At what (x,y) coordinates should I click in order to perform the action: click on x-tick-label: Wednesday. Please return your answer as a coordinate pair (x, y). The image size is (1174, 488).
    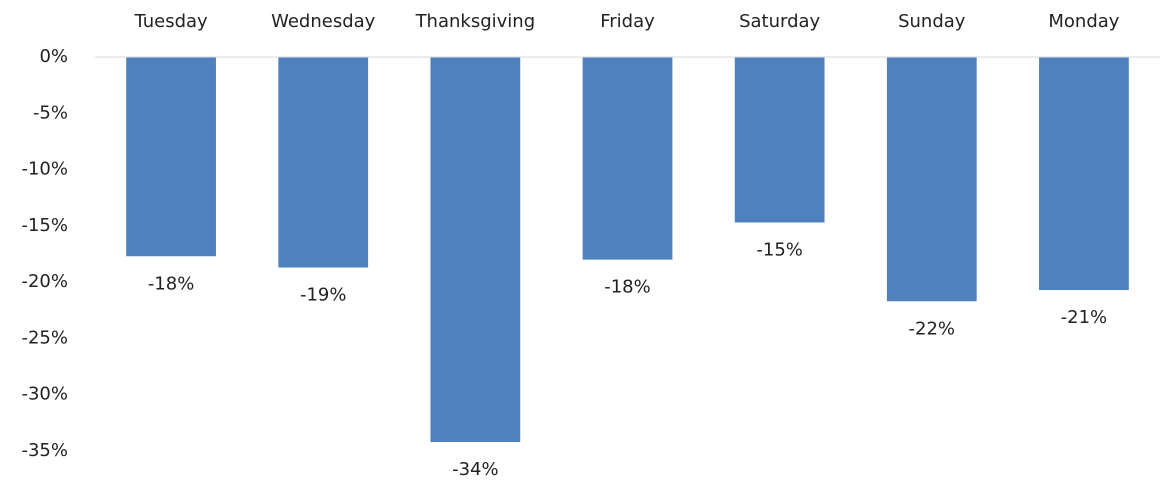
    Looking at the image, I should click on (323, 21).